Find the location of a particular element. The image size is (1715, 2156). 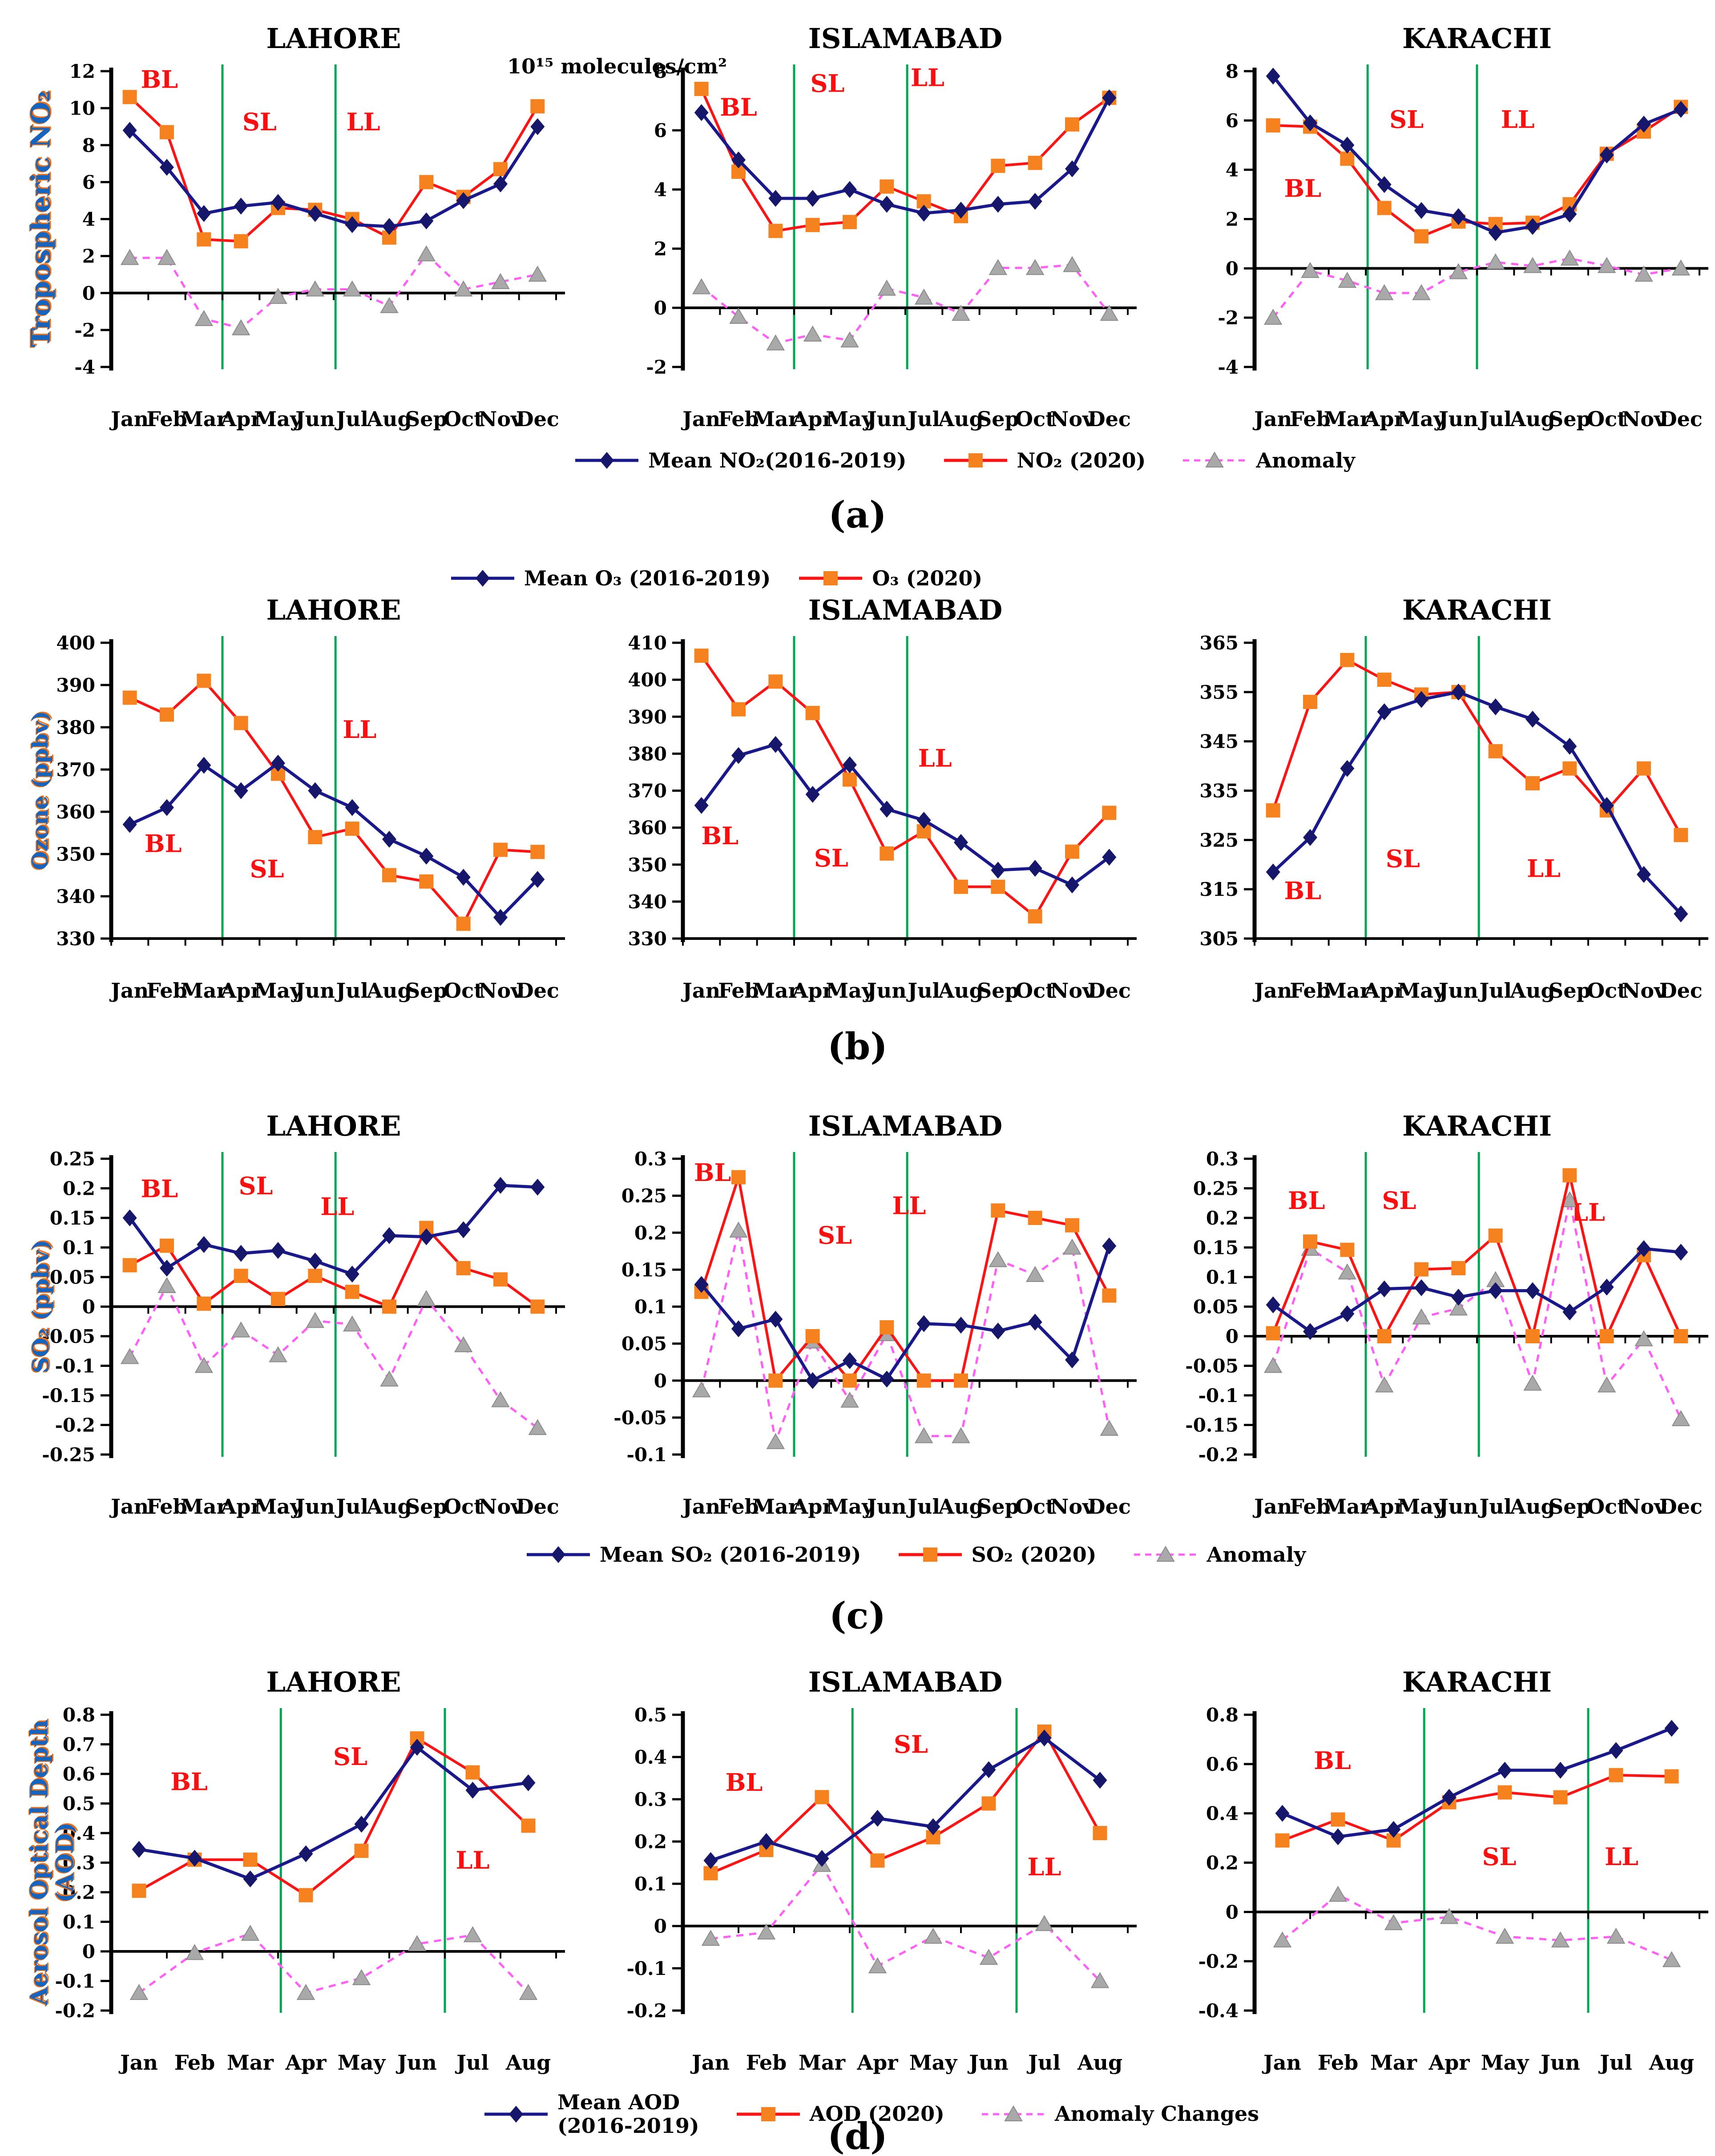

y-tick-label: 380 is located at coordinates (647, 754).